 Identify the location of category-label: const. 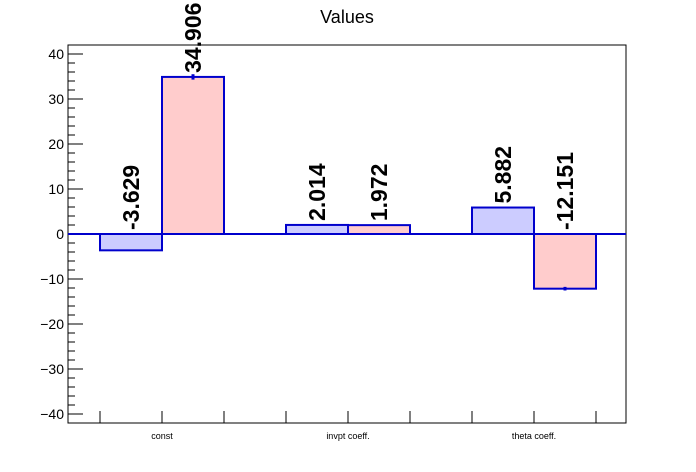
(162, 436).